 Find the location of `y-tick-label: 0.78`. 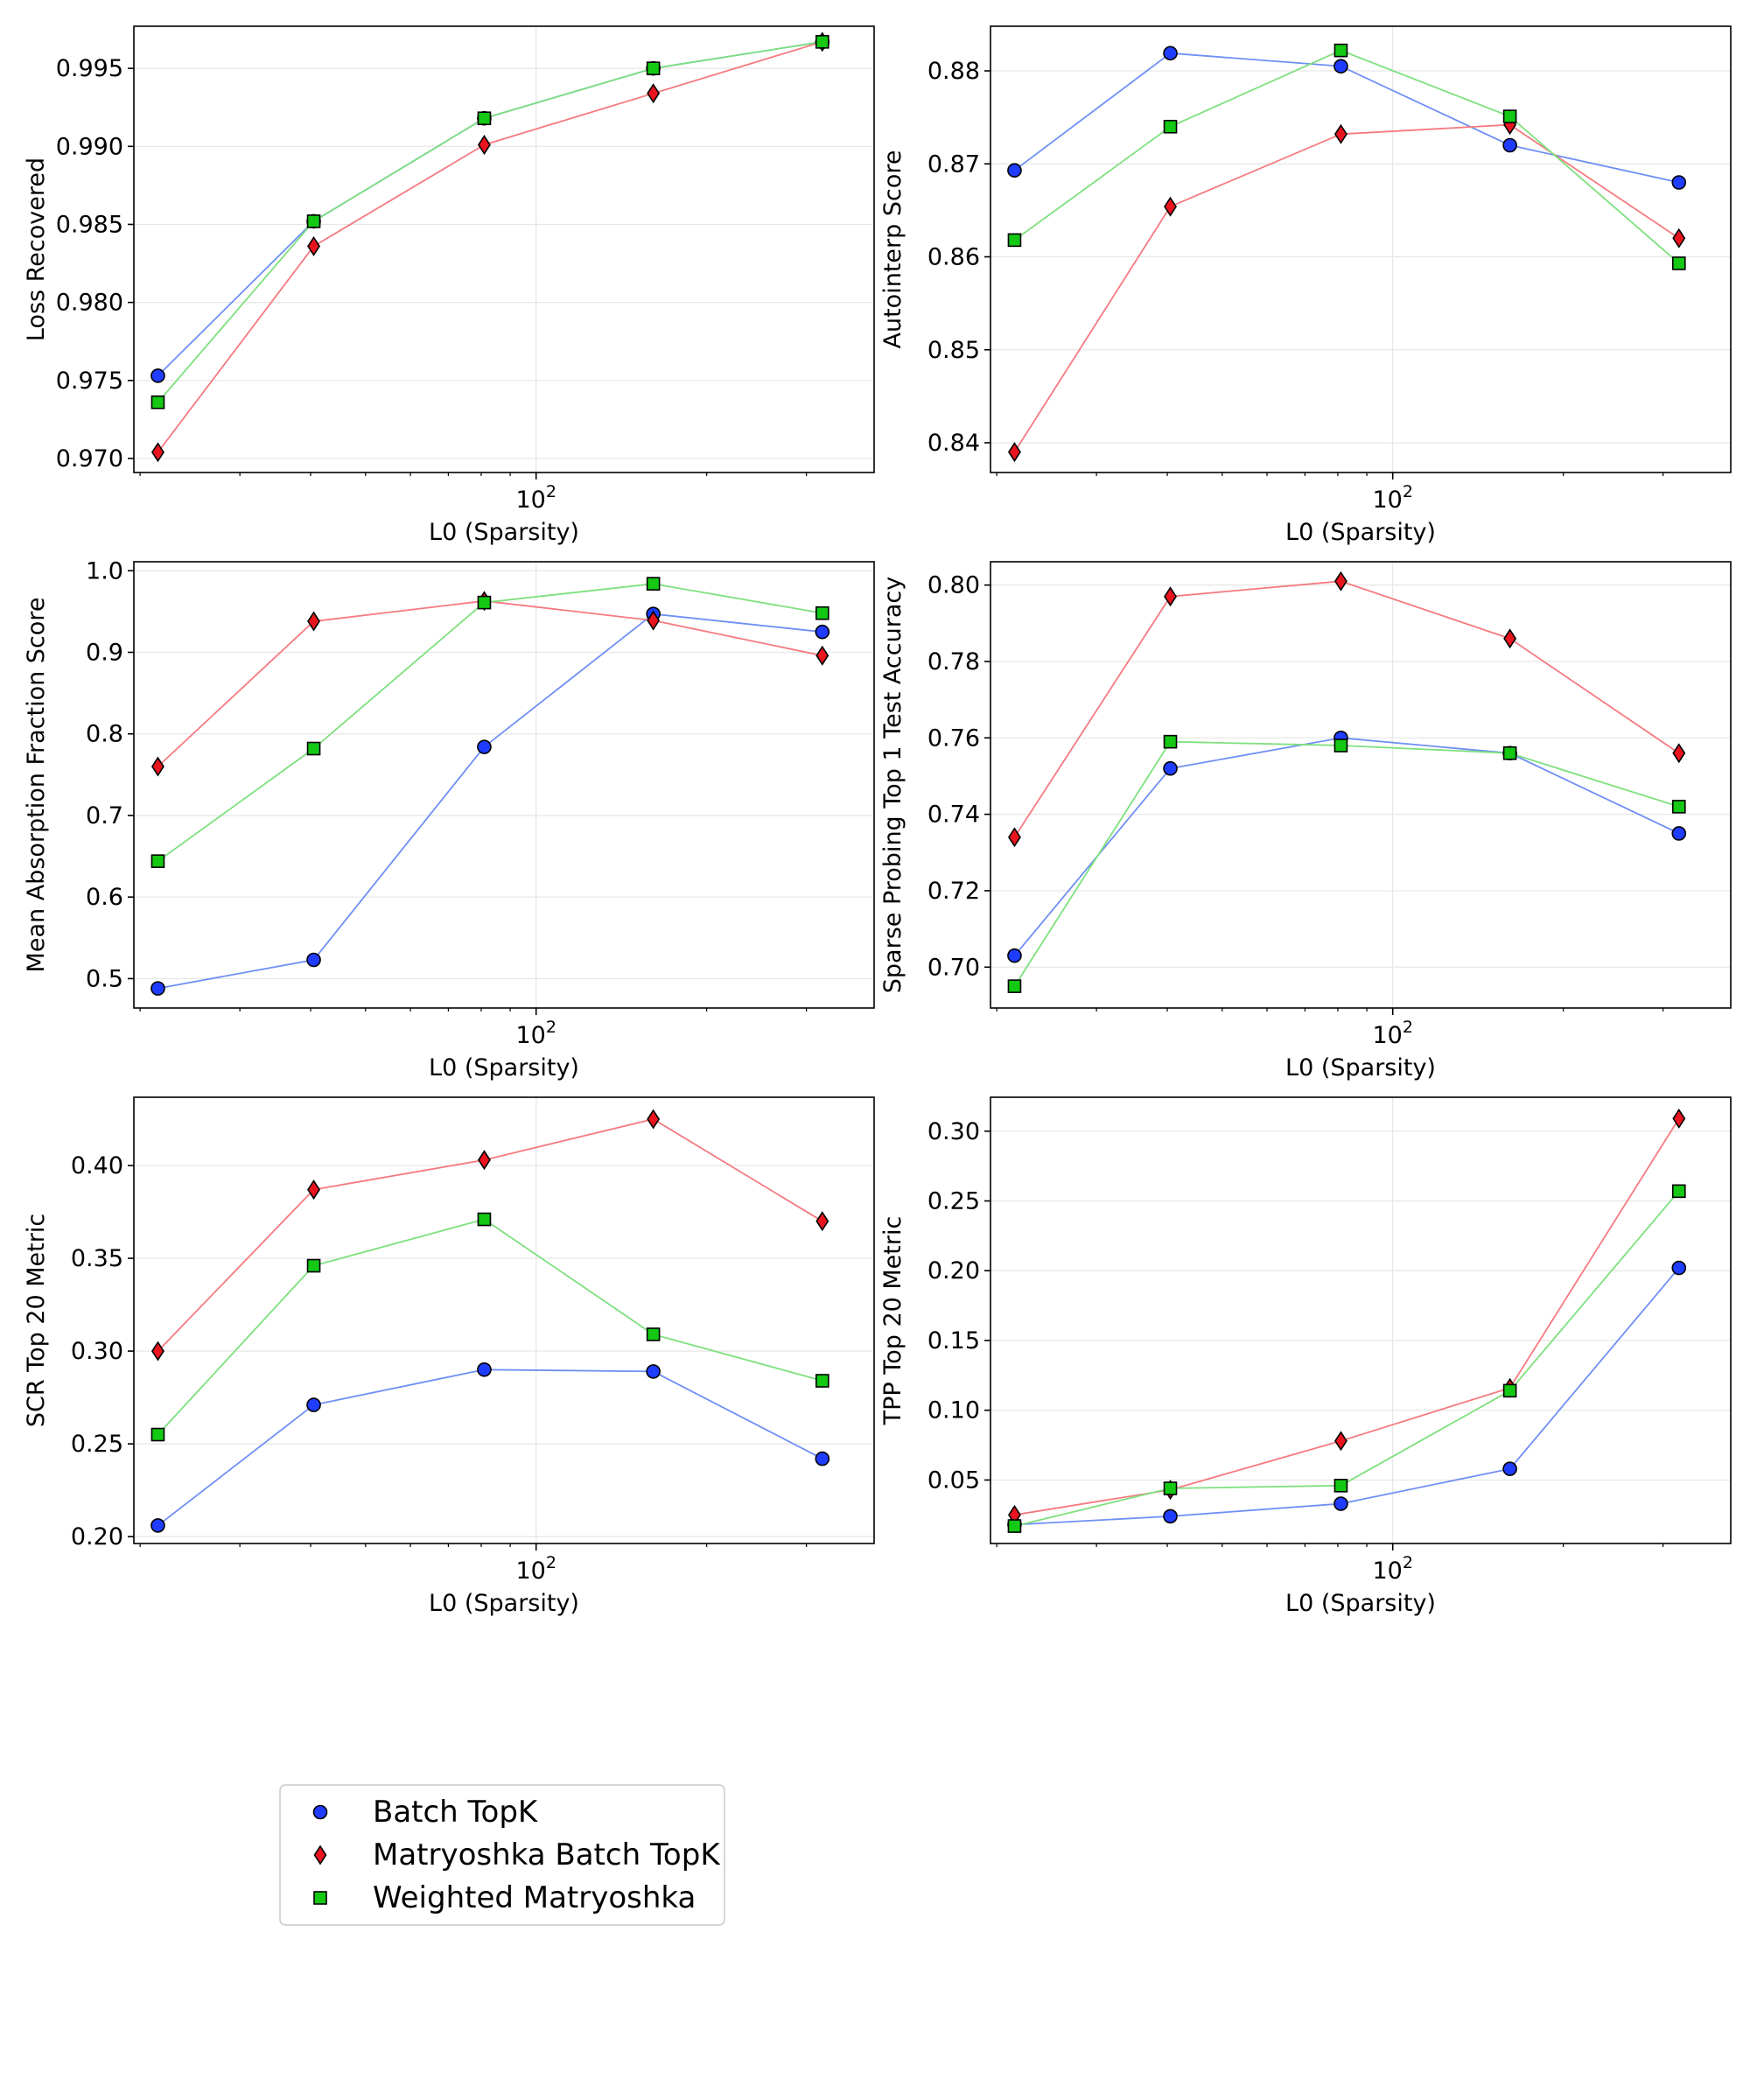

y-tick-label: 0.78 is located at coordinates (954, 662).